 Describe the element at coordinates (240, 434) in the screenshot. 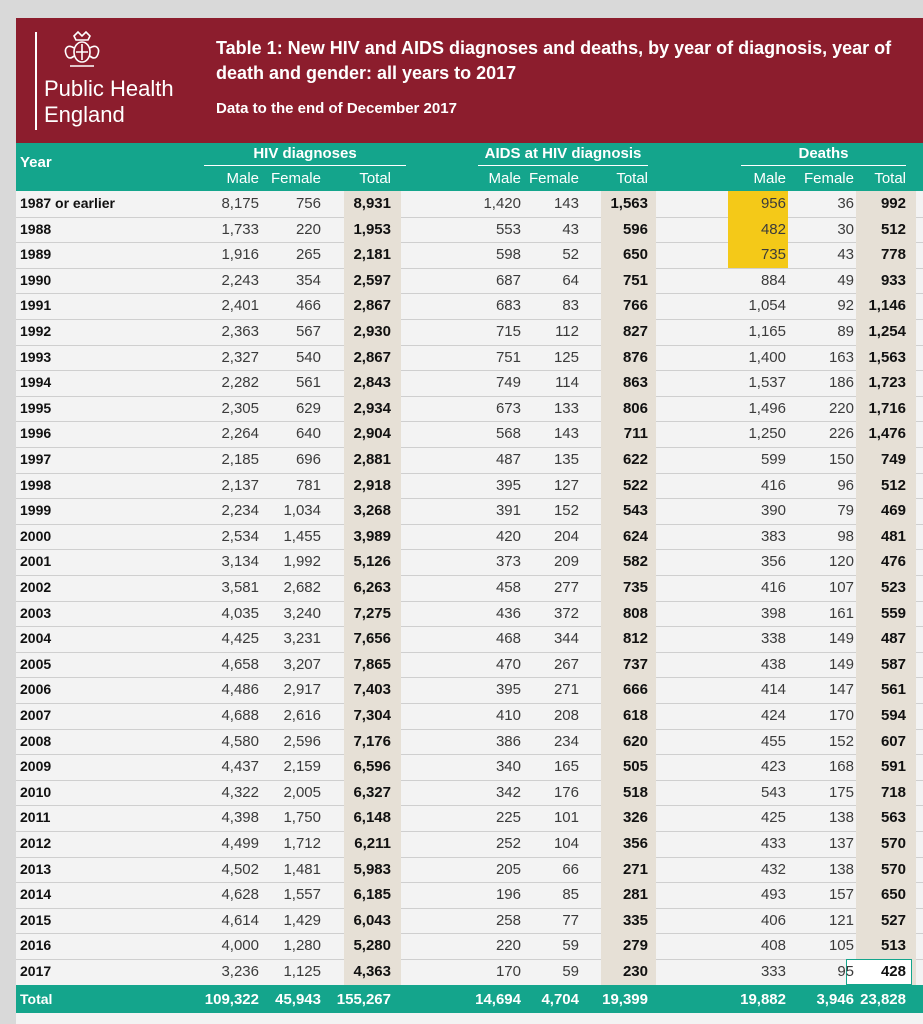

I see `value-cell: 2,264` at that location.